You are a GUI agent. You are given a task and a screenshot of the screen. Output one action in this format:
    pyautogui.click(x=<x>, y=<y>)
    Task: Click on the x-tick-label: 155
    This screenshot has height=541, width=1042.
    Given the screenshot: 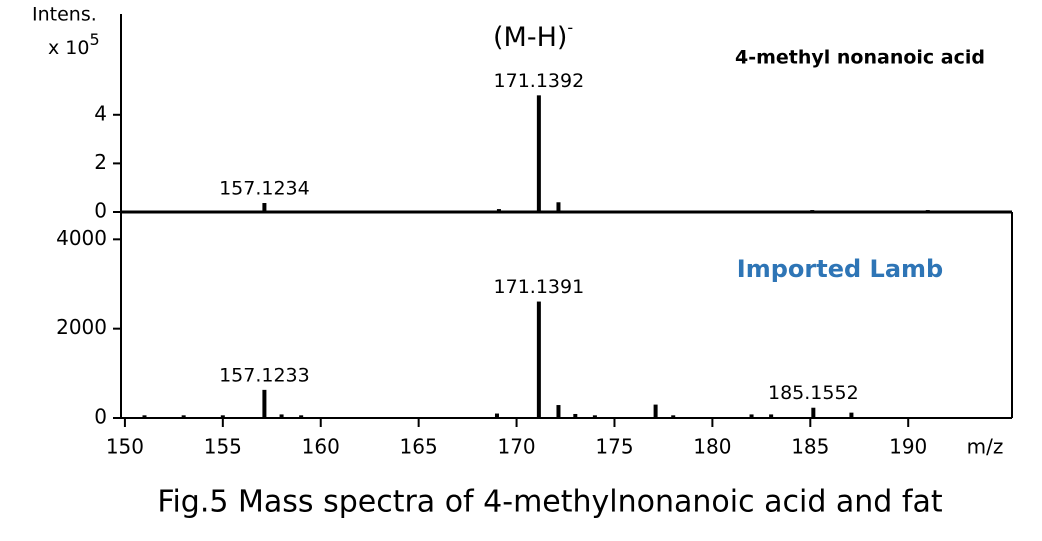 What is the action you would take?
    pyautogui.click(x=223, y=447)
    